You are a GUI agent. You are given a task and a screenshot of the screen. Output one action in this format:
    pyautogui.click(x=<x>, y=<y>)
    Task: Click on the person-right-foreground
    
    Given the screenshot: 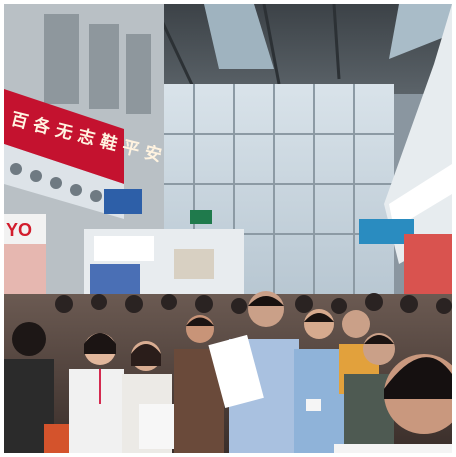 What is the action you would take?
    pyautogui.click(x=393, y=403)
    